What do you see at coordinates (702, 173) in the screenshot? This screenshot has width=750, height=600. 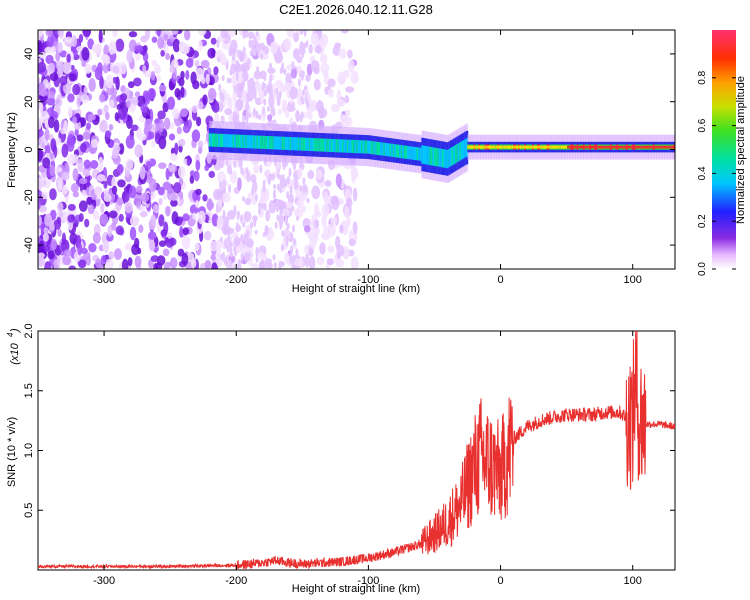 I see `colorbar-tick-label: 0.4` at bounding box center [702, 173].